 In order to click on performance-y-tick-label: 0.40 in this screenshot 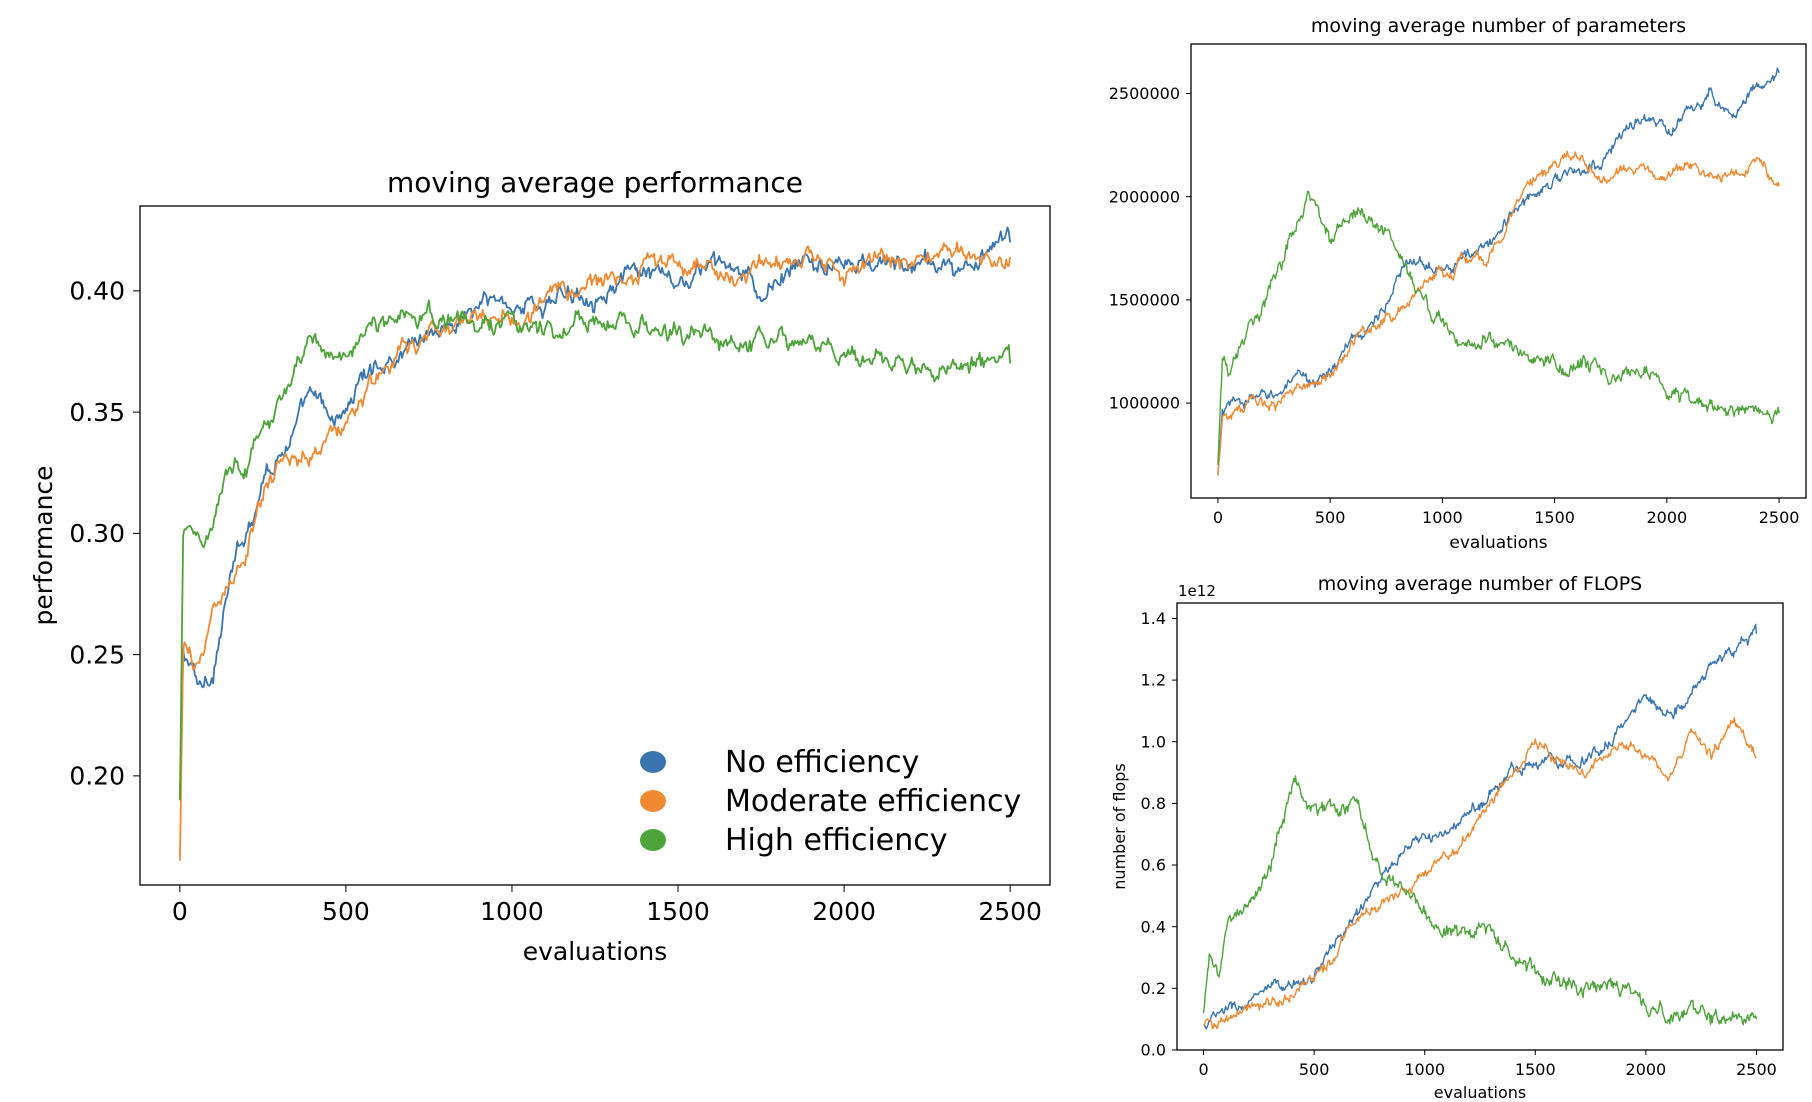, I will do `click(97, 291)`.